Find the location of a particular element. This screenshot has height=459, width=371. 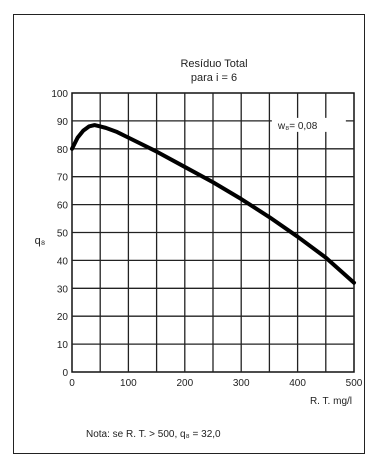

y-tick-label: 100 is located at coordinates (59, 94).